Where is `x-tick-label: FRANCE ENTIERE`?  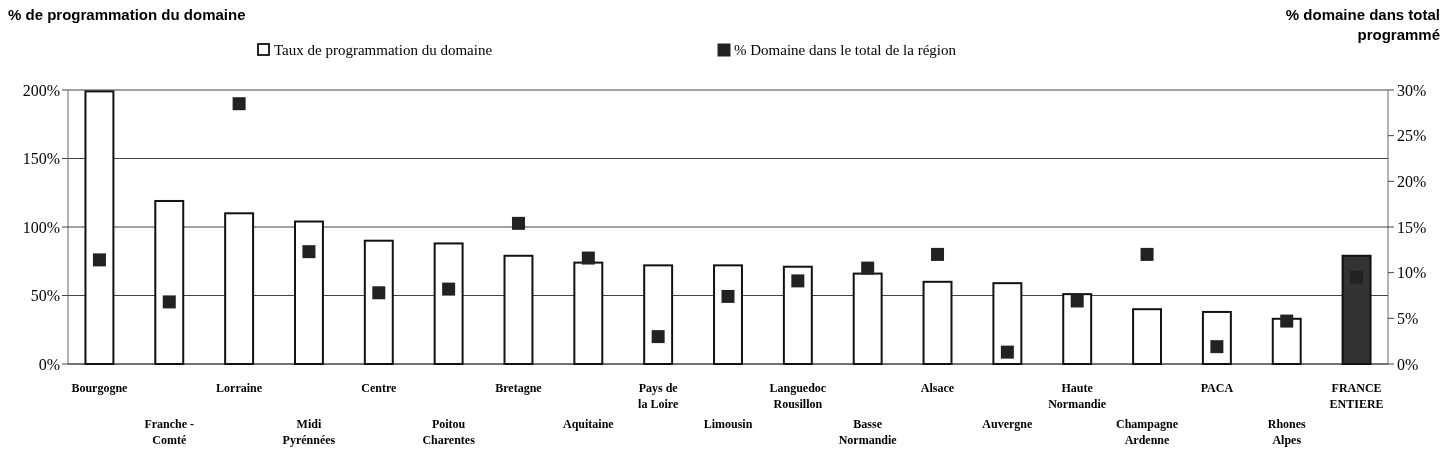
x-tick-label: FRANCE ENTIERE is located at coordinates (1356, 396).